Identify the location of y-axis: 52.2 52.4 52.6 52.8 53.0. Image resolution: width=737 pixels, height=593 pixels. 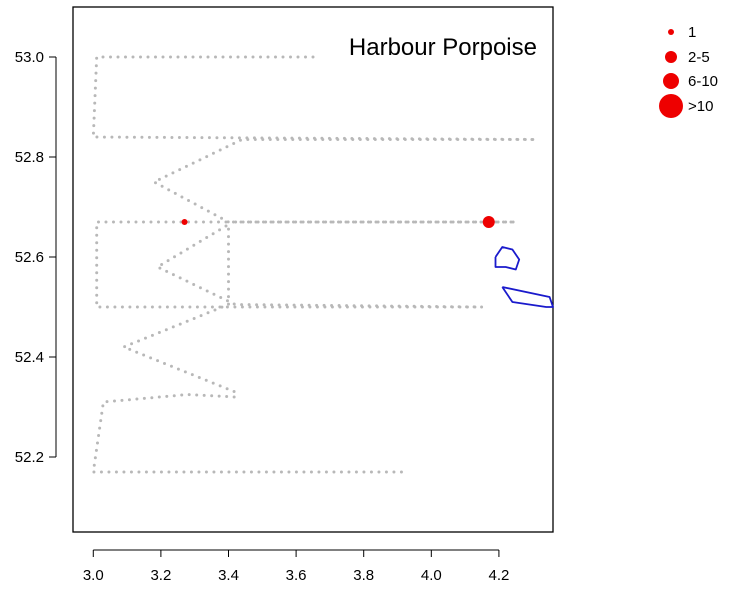
(36, 257).